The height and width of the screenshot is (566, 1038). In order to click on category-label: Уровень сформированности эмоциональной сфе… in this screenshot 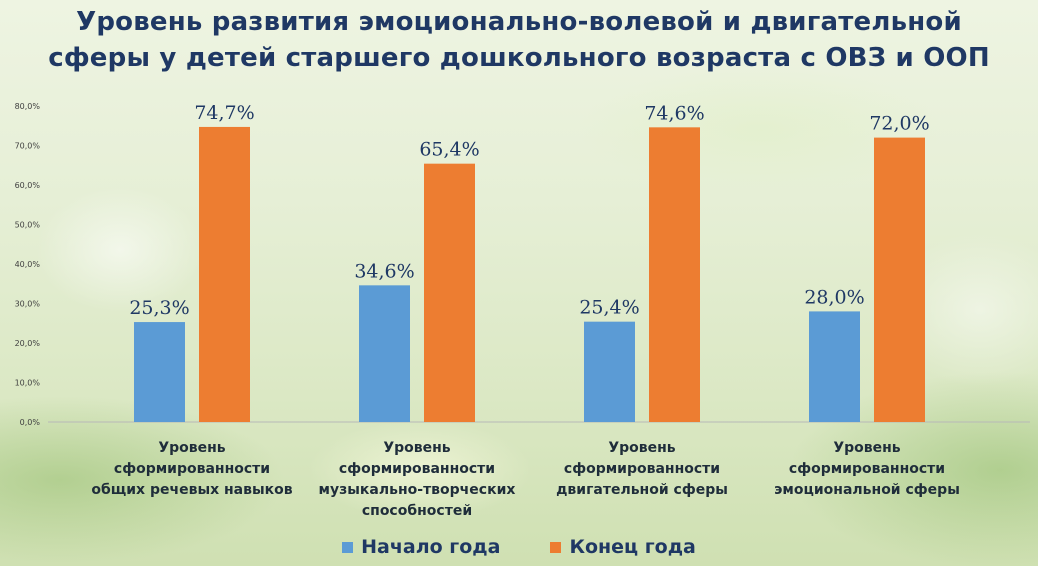, I will do `click(867, 469)`.